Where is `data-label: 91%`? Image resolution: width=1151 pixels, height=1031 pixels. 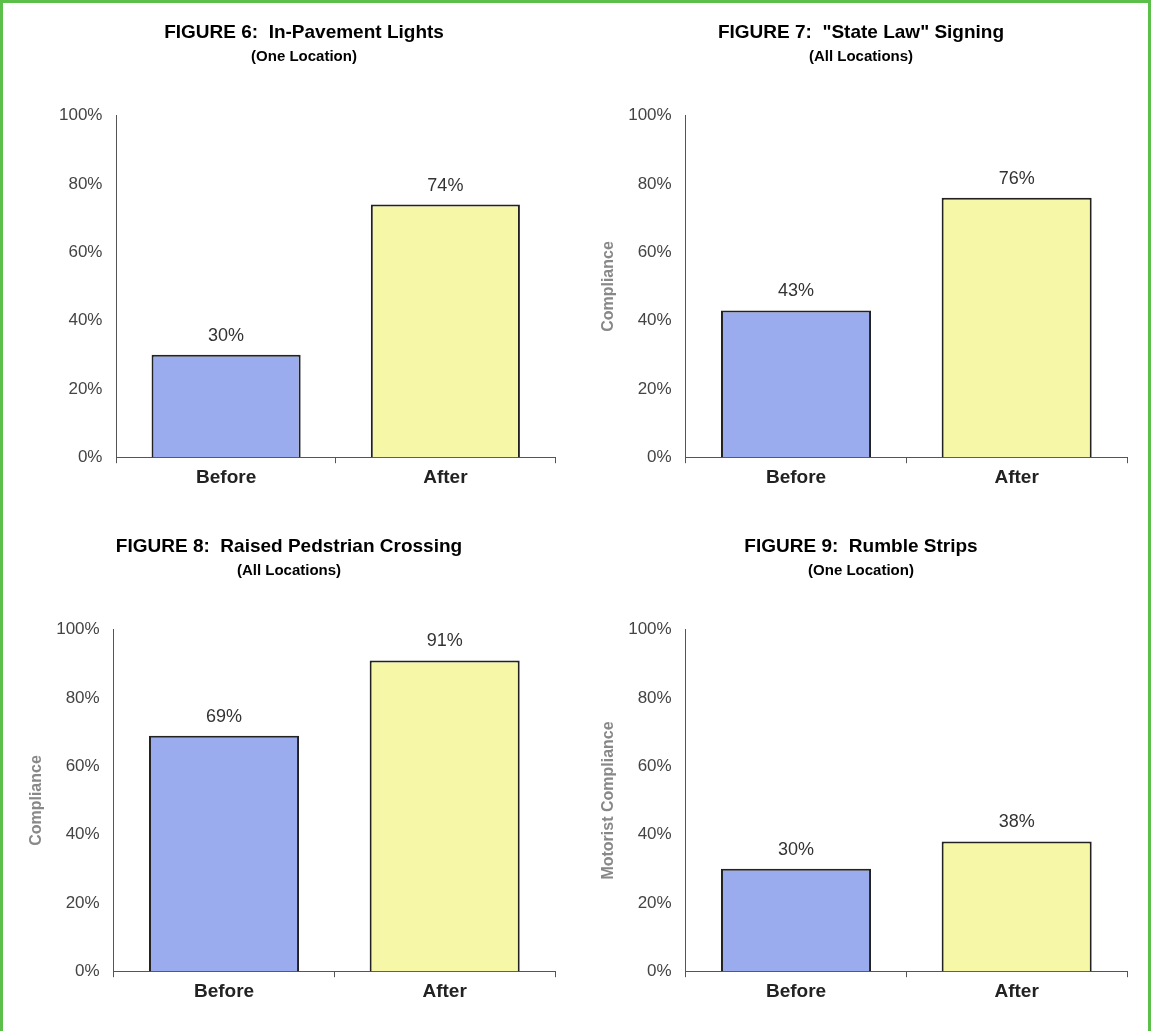
data-label: 91% is located at coordinates (444, 640).